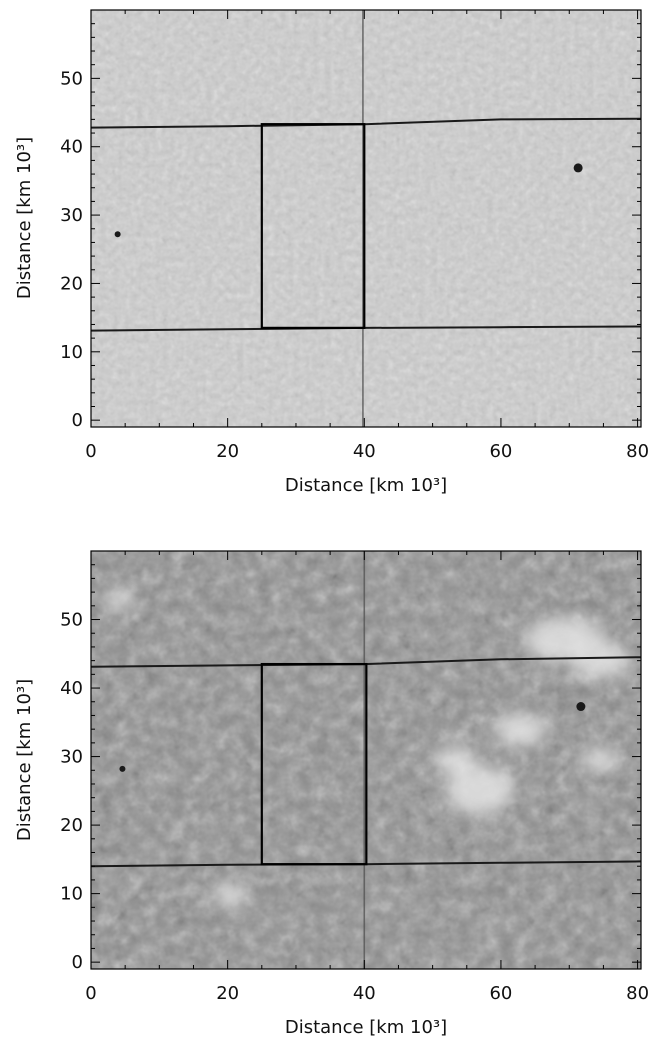  Describe the element at coordinates (71, 78) in the screenshot. I see `top-ytick-label: 50` at that location.